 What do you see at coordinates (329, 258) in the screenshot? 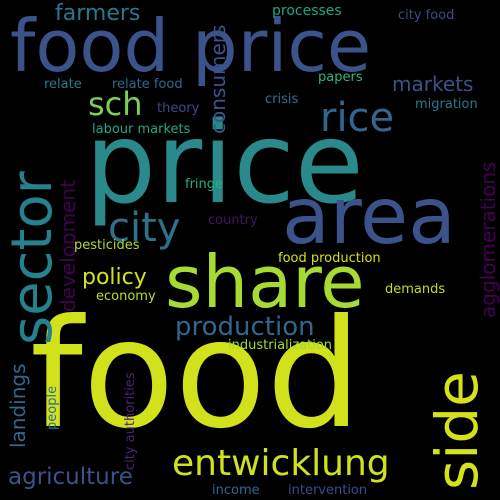
I see `word-food-production: food production` at bounding box center [329, 258].